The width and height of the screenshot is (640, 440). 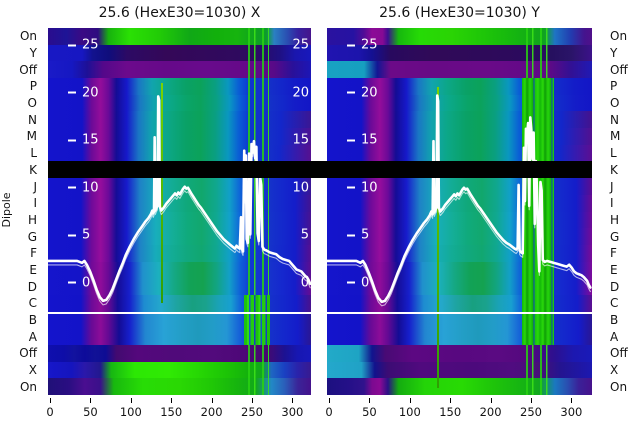 I want to click on value-tick-left-10: 10, so click(x=83, y=187).